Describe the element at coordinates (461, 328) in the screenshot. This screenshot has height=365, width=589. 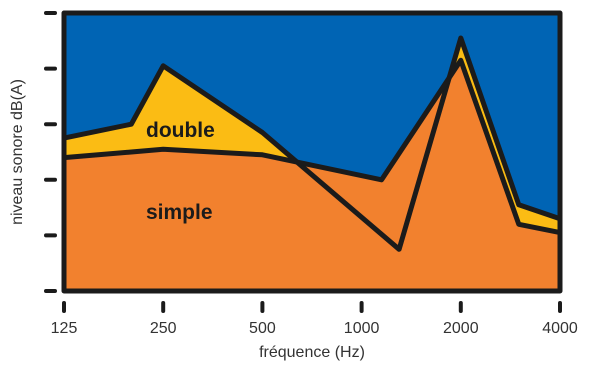
I see `x-tick-label-2000: 2000` at that location.